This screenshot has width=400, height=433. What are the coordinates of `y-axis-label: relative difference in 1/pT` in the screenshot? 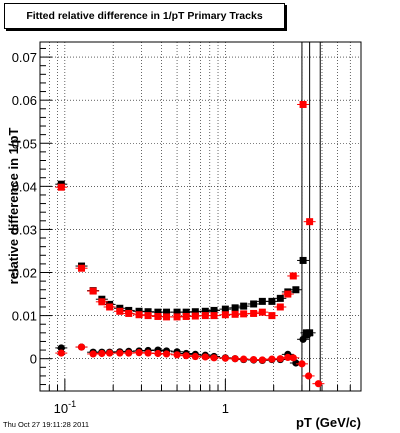 It's located at (13, 206).